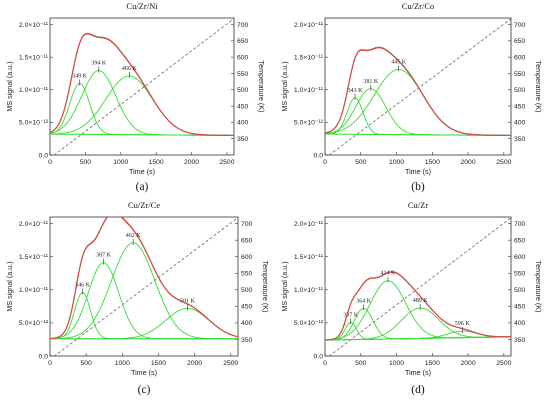  Describe the element at coordinates (144, 205) in the screenshot. I see `chart-title: Cu/Zr/Ce` at that location.